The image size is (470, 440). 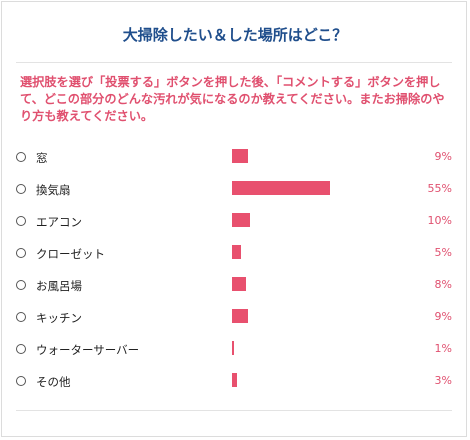 What do you see at coordinates (53, 190) in the screenshot?
I see `option-label: 換気扇` at bounding box center [53, 190].